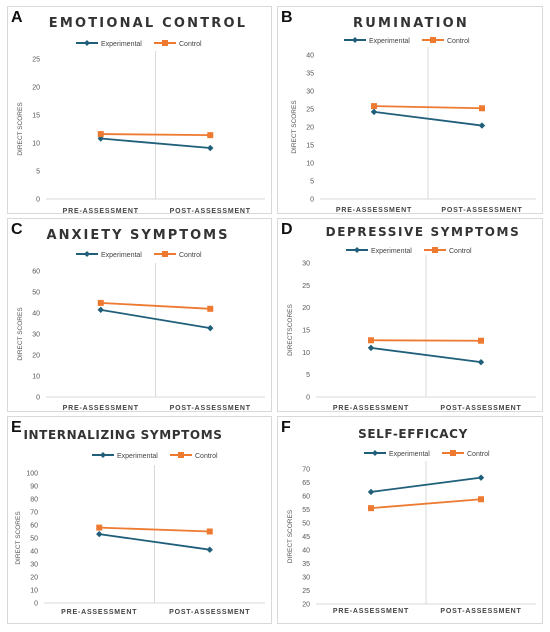 This screenshot has width=550, height=632. What do you see at coordinates (17, 229) in the screenshot?
I see `panel-letter: C` at bounding box center [17, 229].